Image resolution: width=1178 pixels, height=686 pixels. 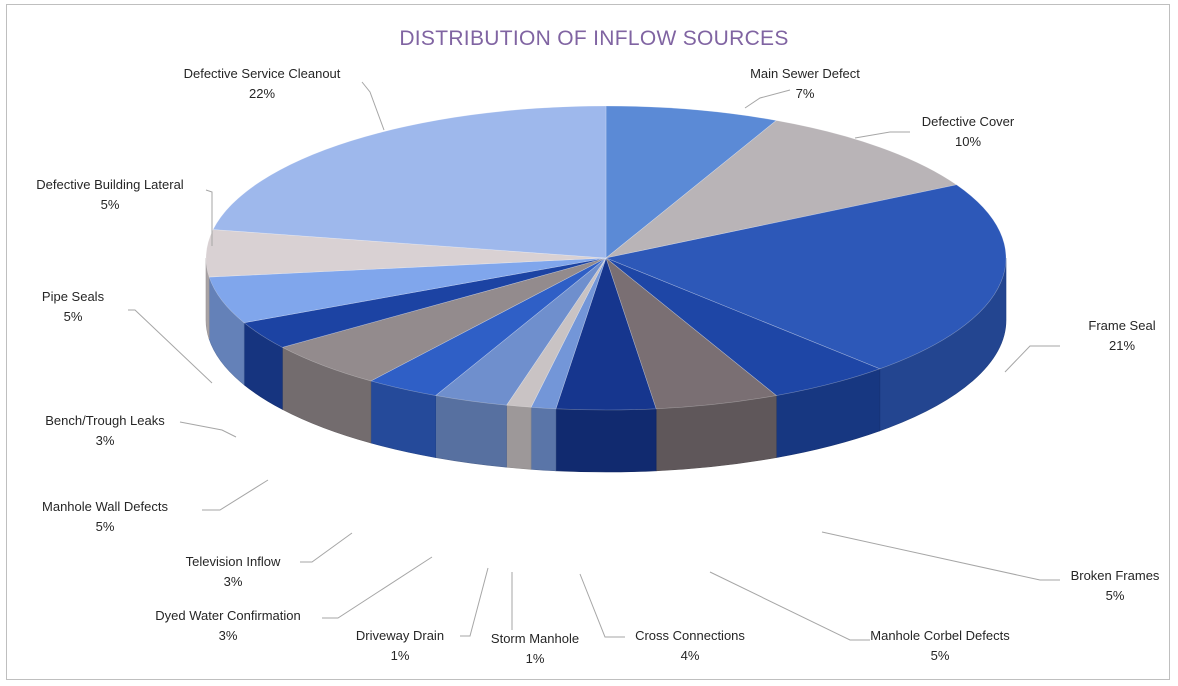 I want to click on slice-label-value-7: 1%, so click(x=400, y=655).